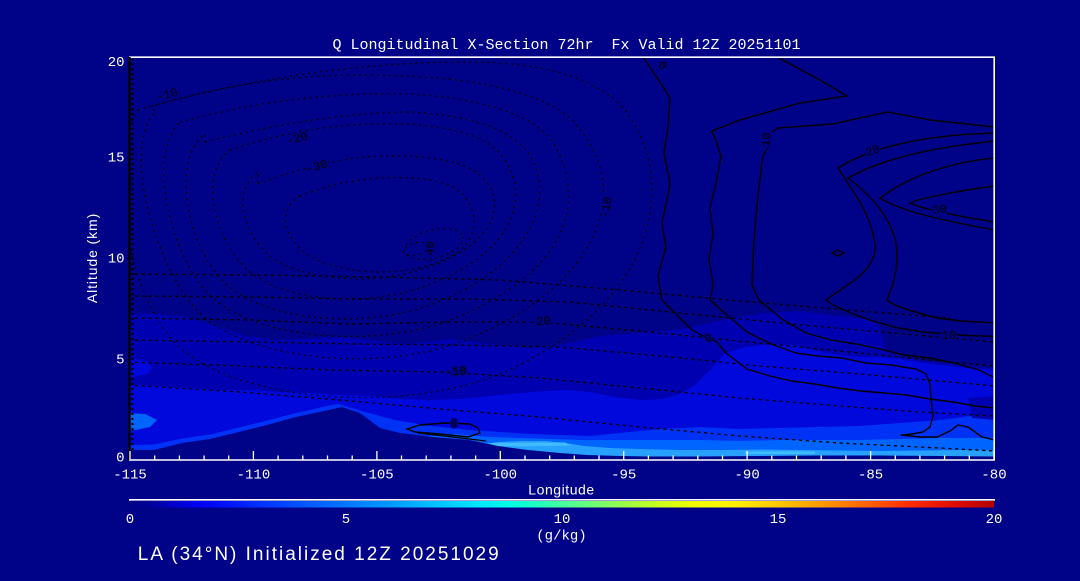 The height and width of the screenshot is (581, 1080). I want to click on svg-text: -105, so click(377, 476).